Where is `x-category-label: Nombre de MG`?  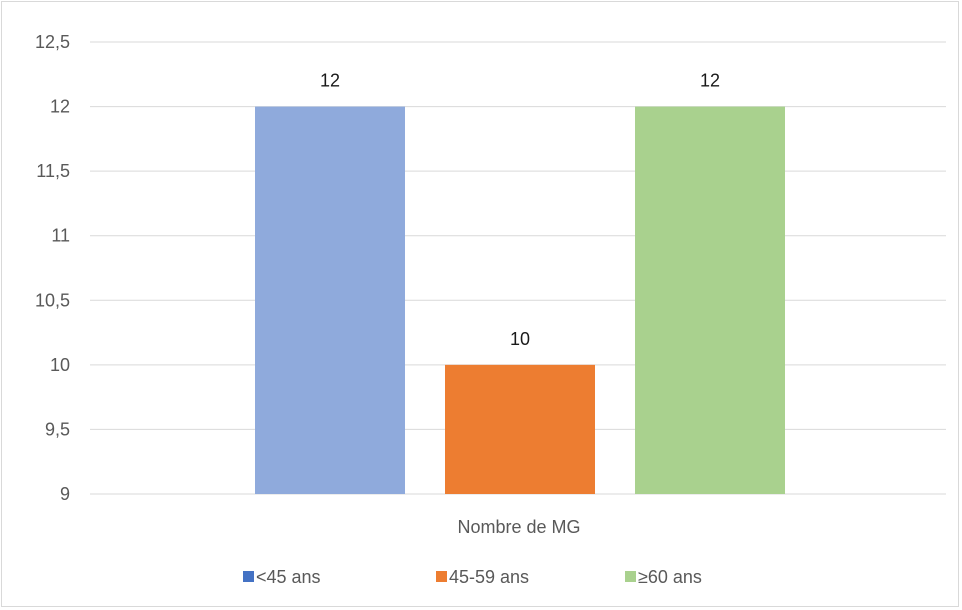 x-category-label: Nombre de MG is located at coordinates (518, 527).